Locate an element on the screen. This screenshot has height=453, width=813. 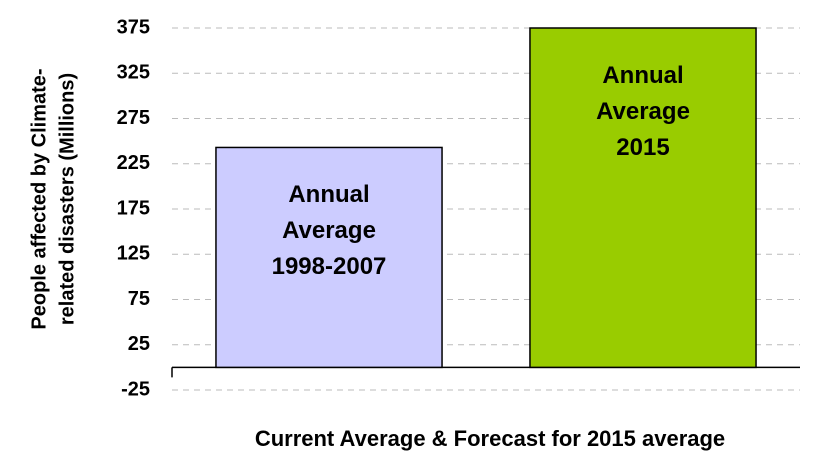
y-tick-label: 275 is located at coordinates (133, 118).